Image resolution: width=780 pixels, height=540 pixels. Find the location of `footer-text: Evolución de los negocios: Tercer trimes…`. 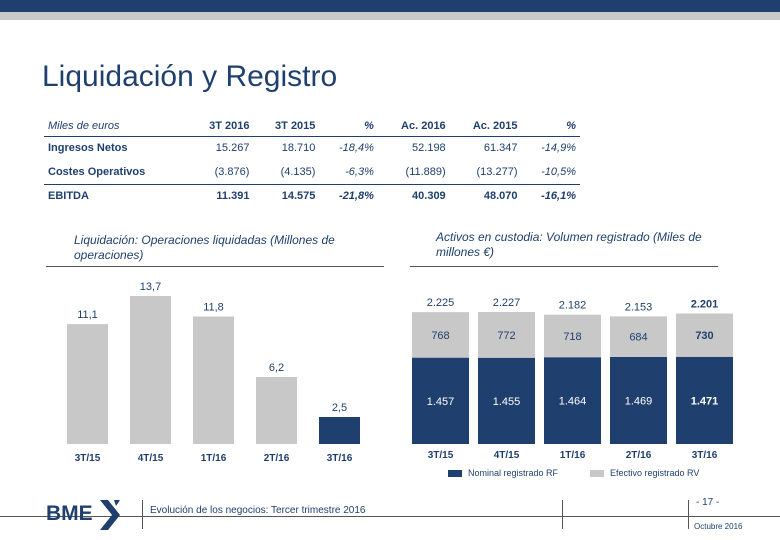

footer-text: Evolución de los negocios: Tercer trimes… is located at coordinates (258, 510).